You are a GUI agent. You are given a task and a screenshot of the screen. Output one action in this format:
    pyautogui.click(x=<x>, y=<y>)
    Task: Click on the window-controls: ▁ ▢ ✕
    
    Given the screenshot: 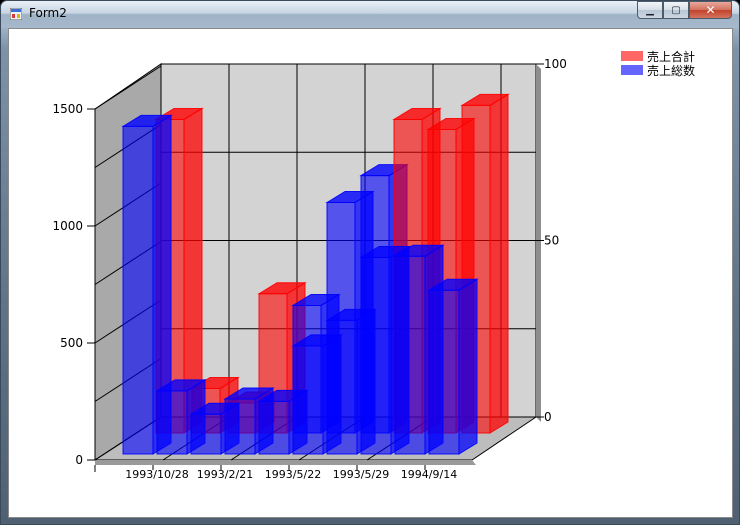 What is the action you would take?
    pyautogui.click(x=684, y=10)
    